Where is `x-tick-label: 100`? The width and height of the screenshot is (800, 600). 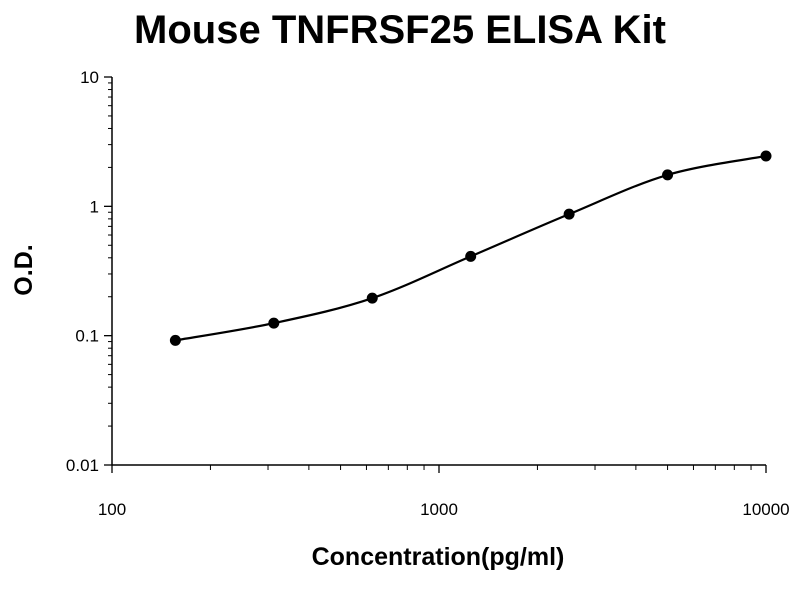
x-tick-label: 100 is located at coordinates (112, 509).